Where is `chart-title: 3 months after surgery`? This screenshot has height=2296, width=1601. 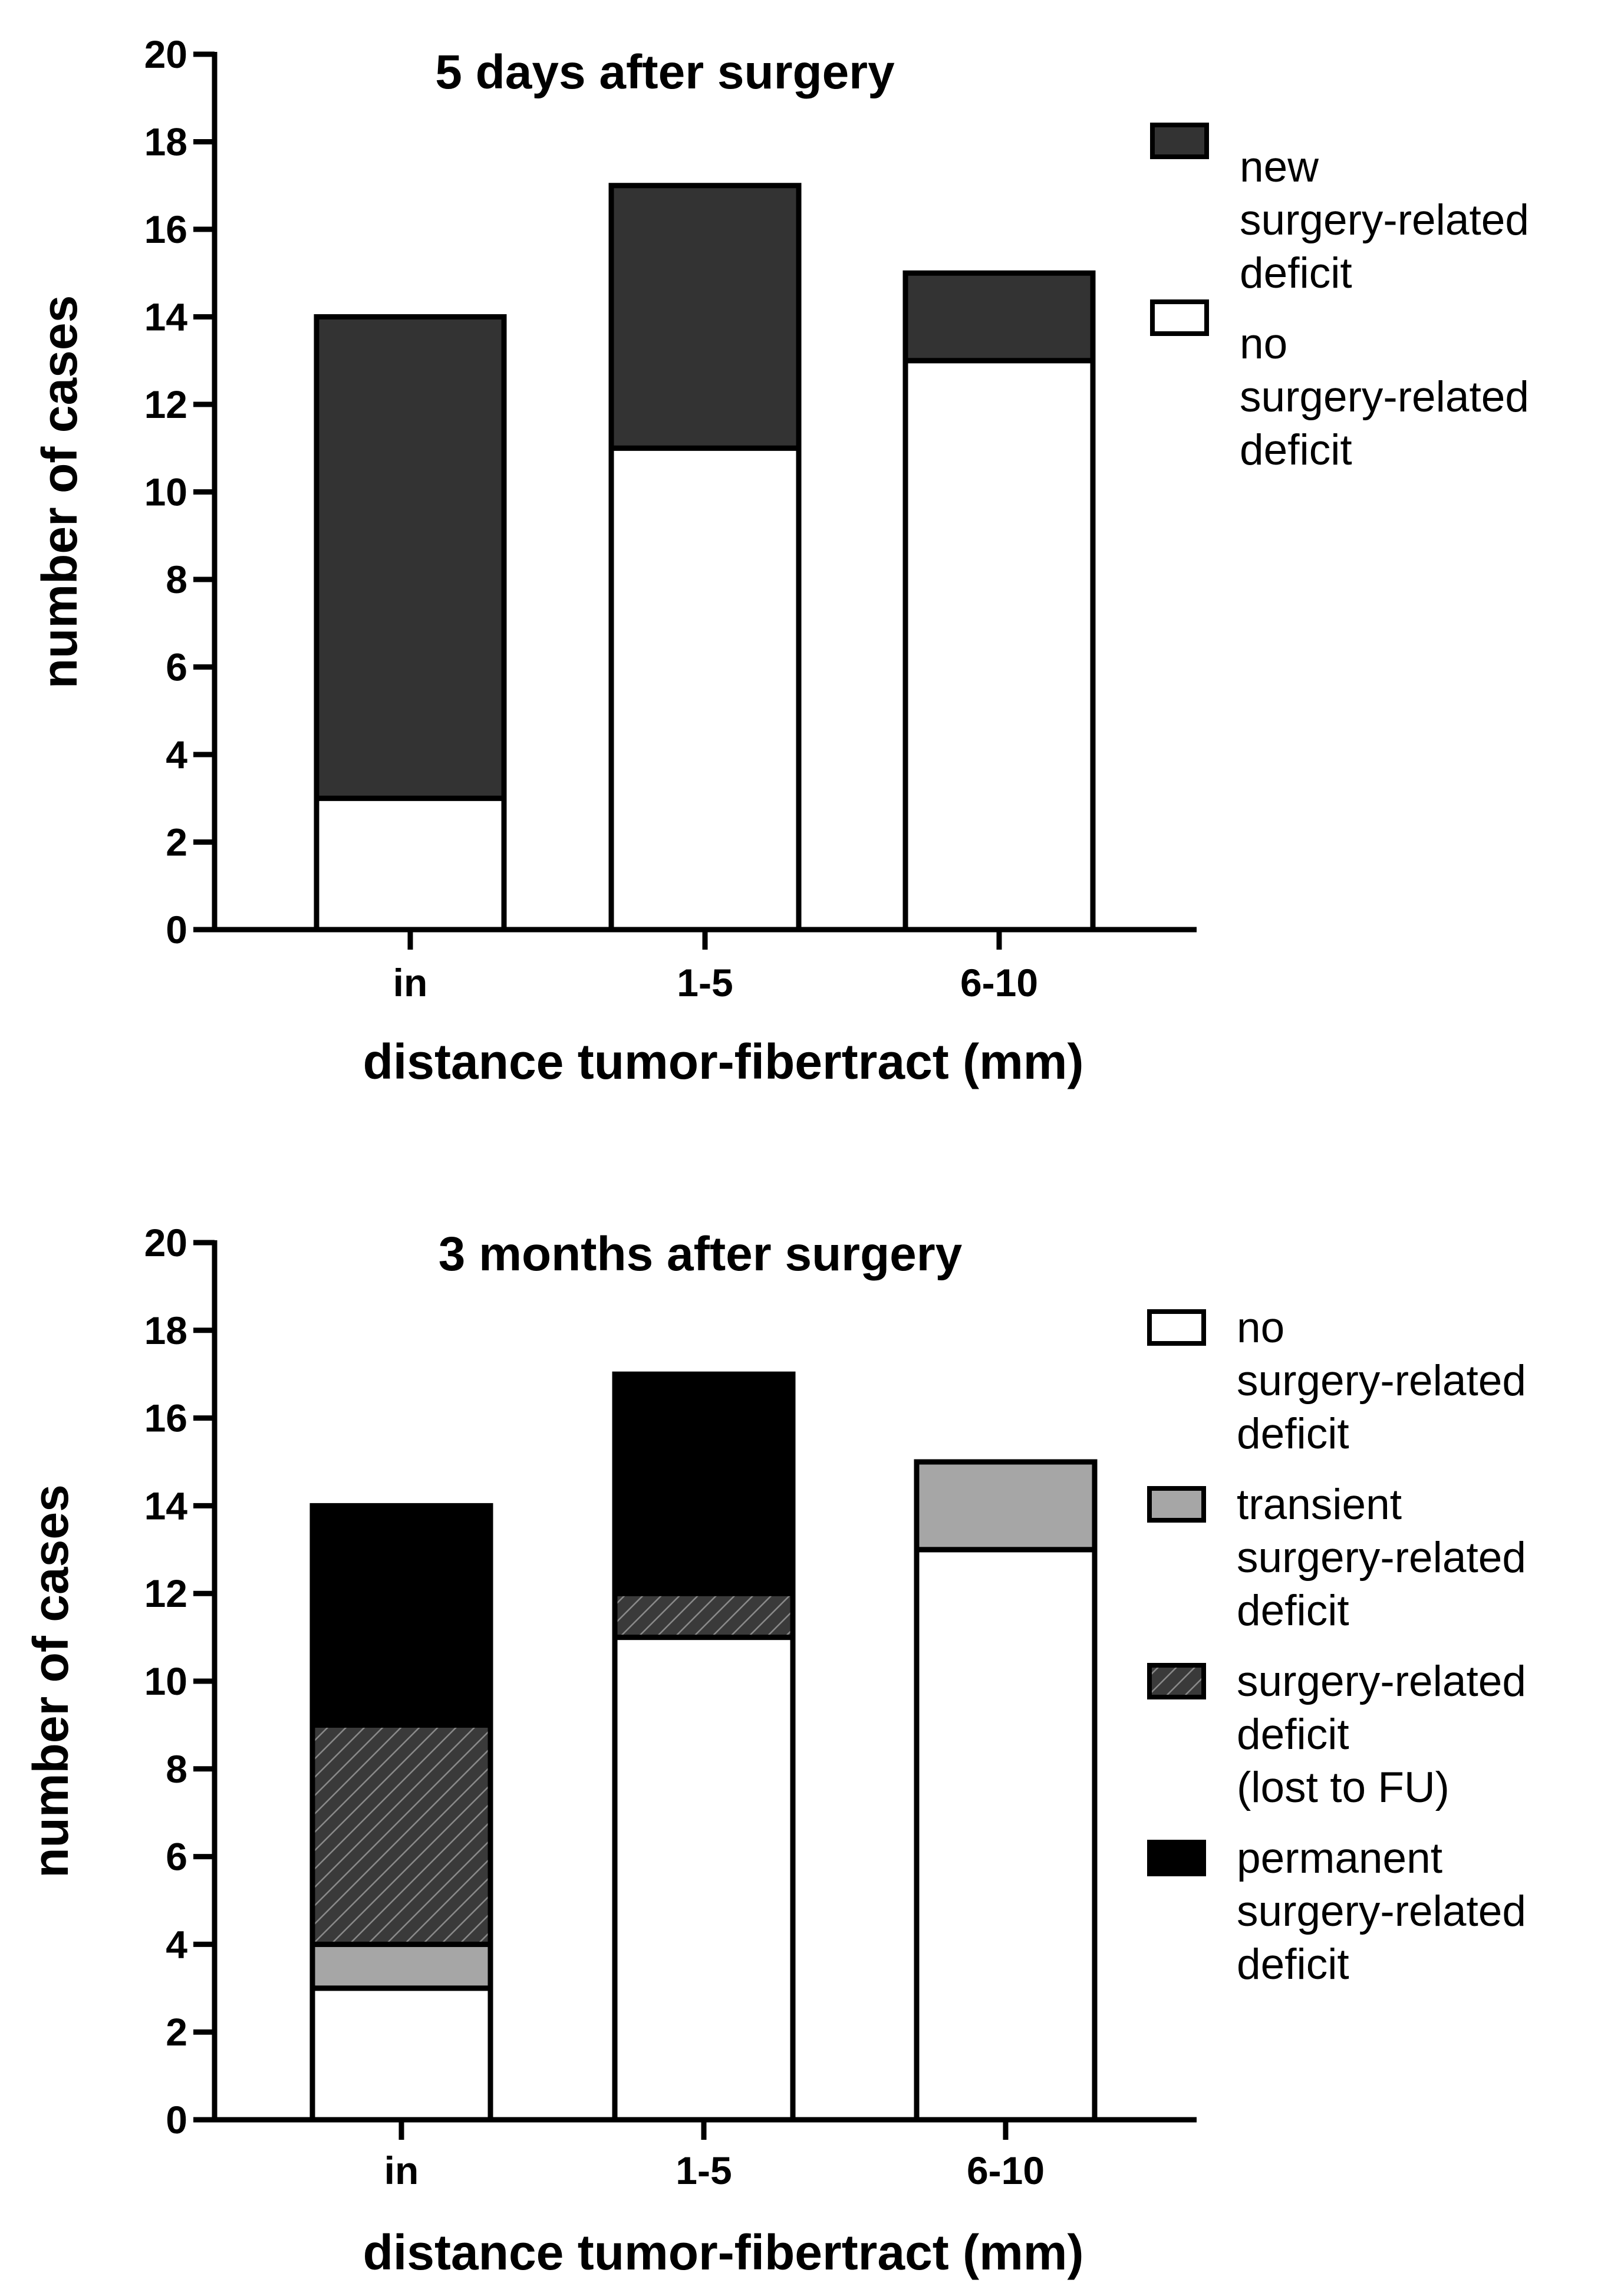
chart-title: 3 months after surgery is located at coordinates (701, 1254).